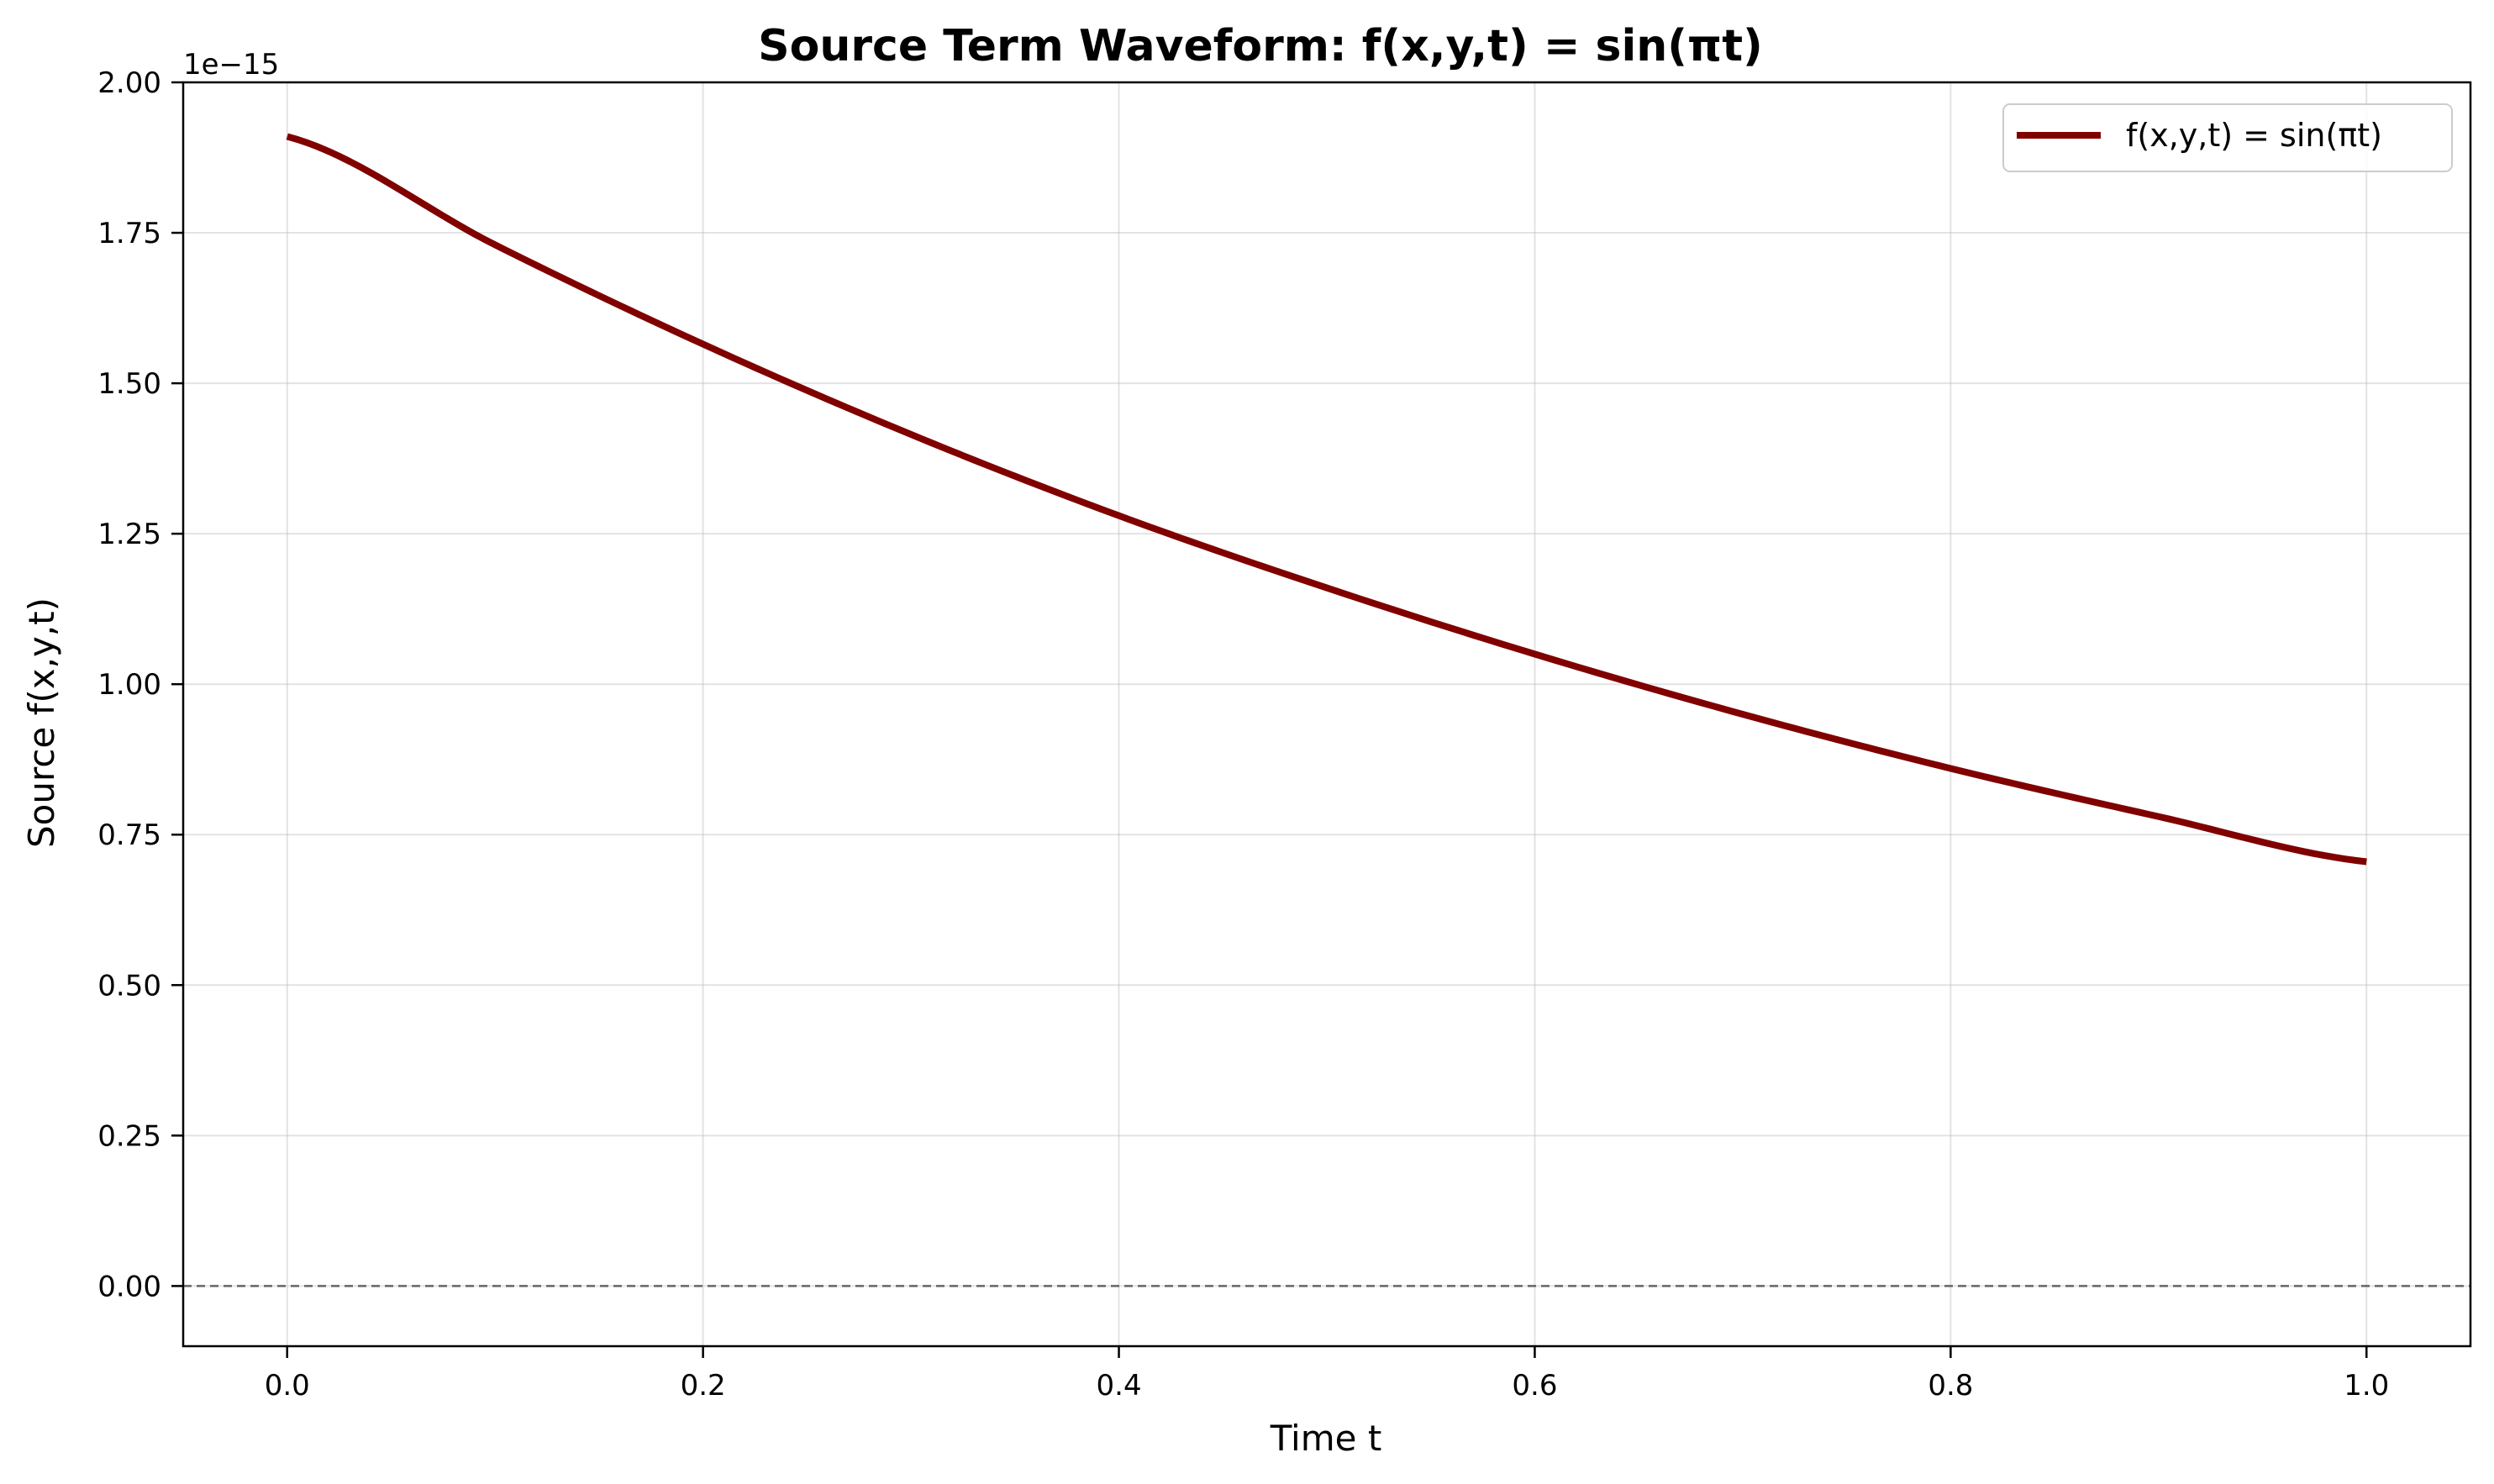 The image size is (2494, 1484). Describe the element at coordinates (287, 1386) in the screenshot. I see `x-tick-label: 0.0` at that location.